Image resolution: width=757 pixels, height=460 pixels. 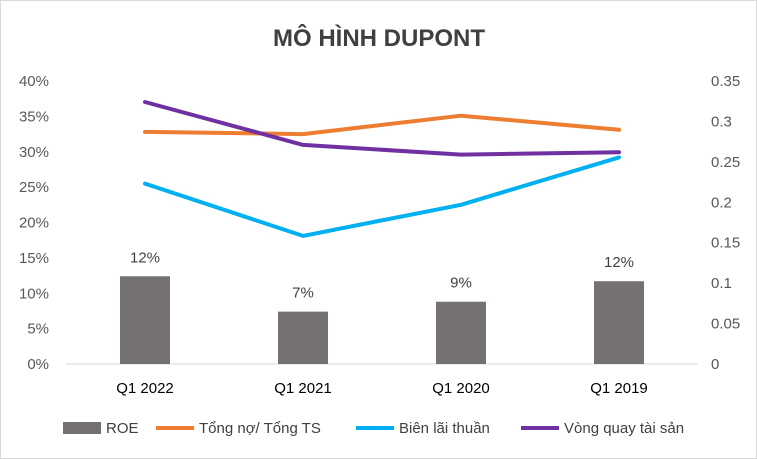 I want to click on vong-quay-tai-san-line, so click(x=382, y=128).